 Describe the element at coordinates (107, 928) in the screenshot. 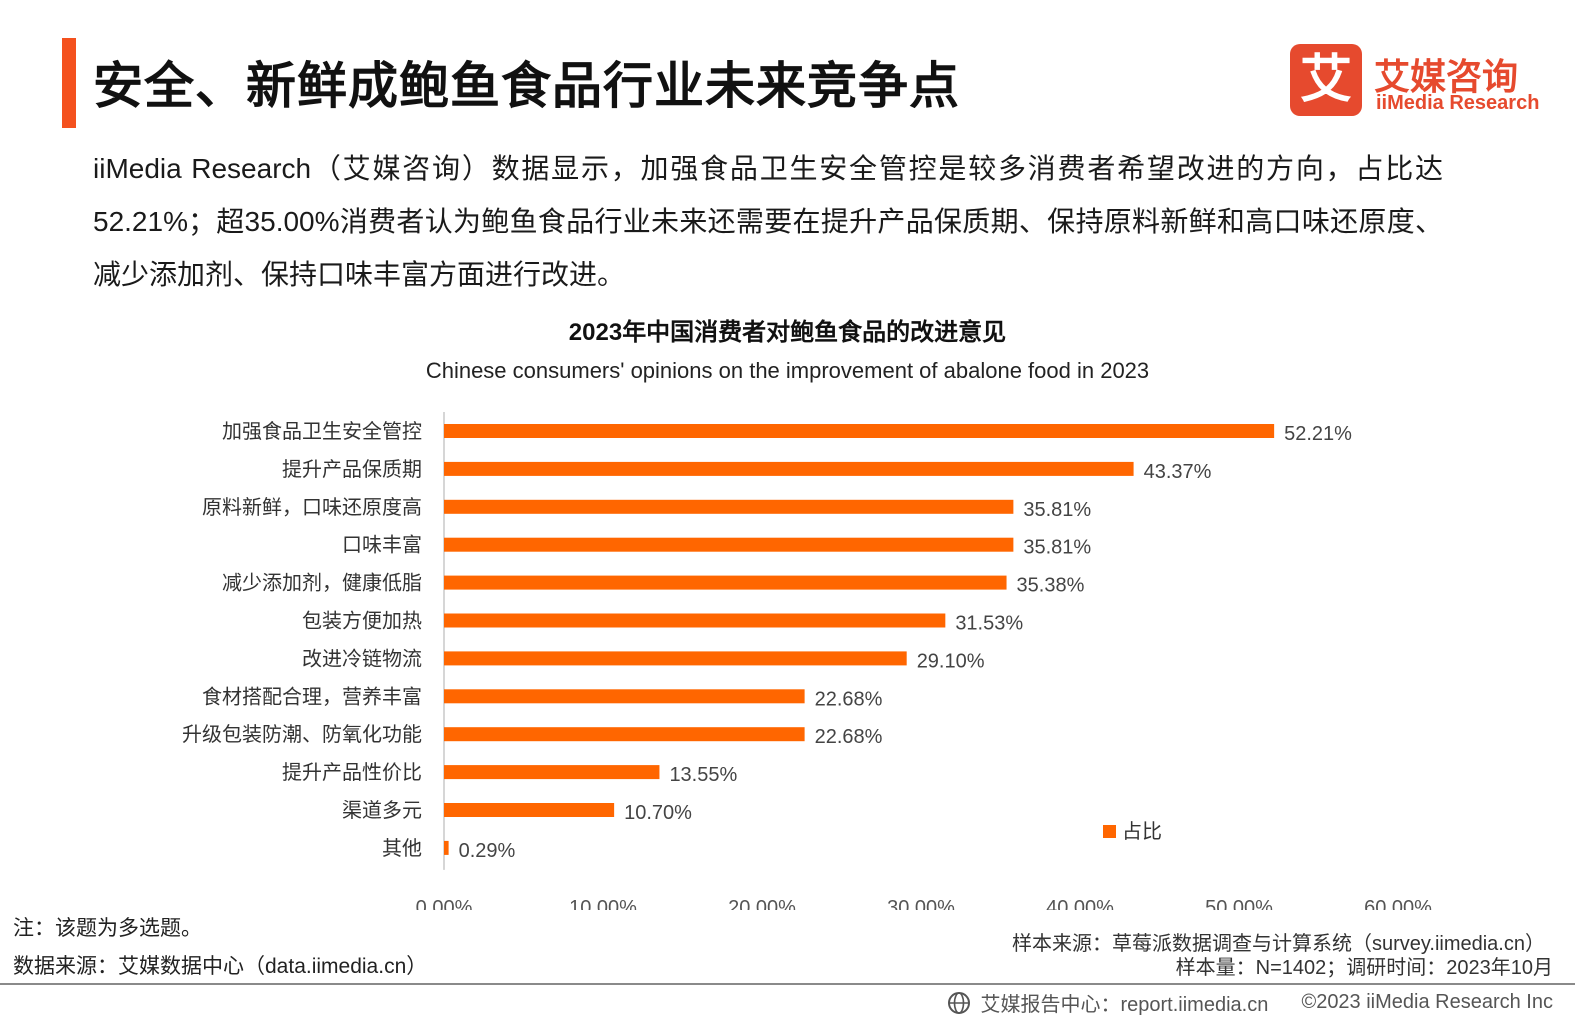

I see `footnote-multi-choice: 注：该题为多选题。` at that location.